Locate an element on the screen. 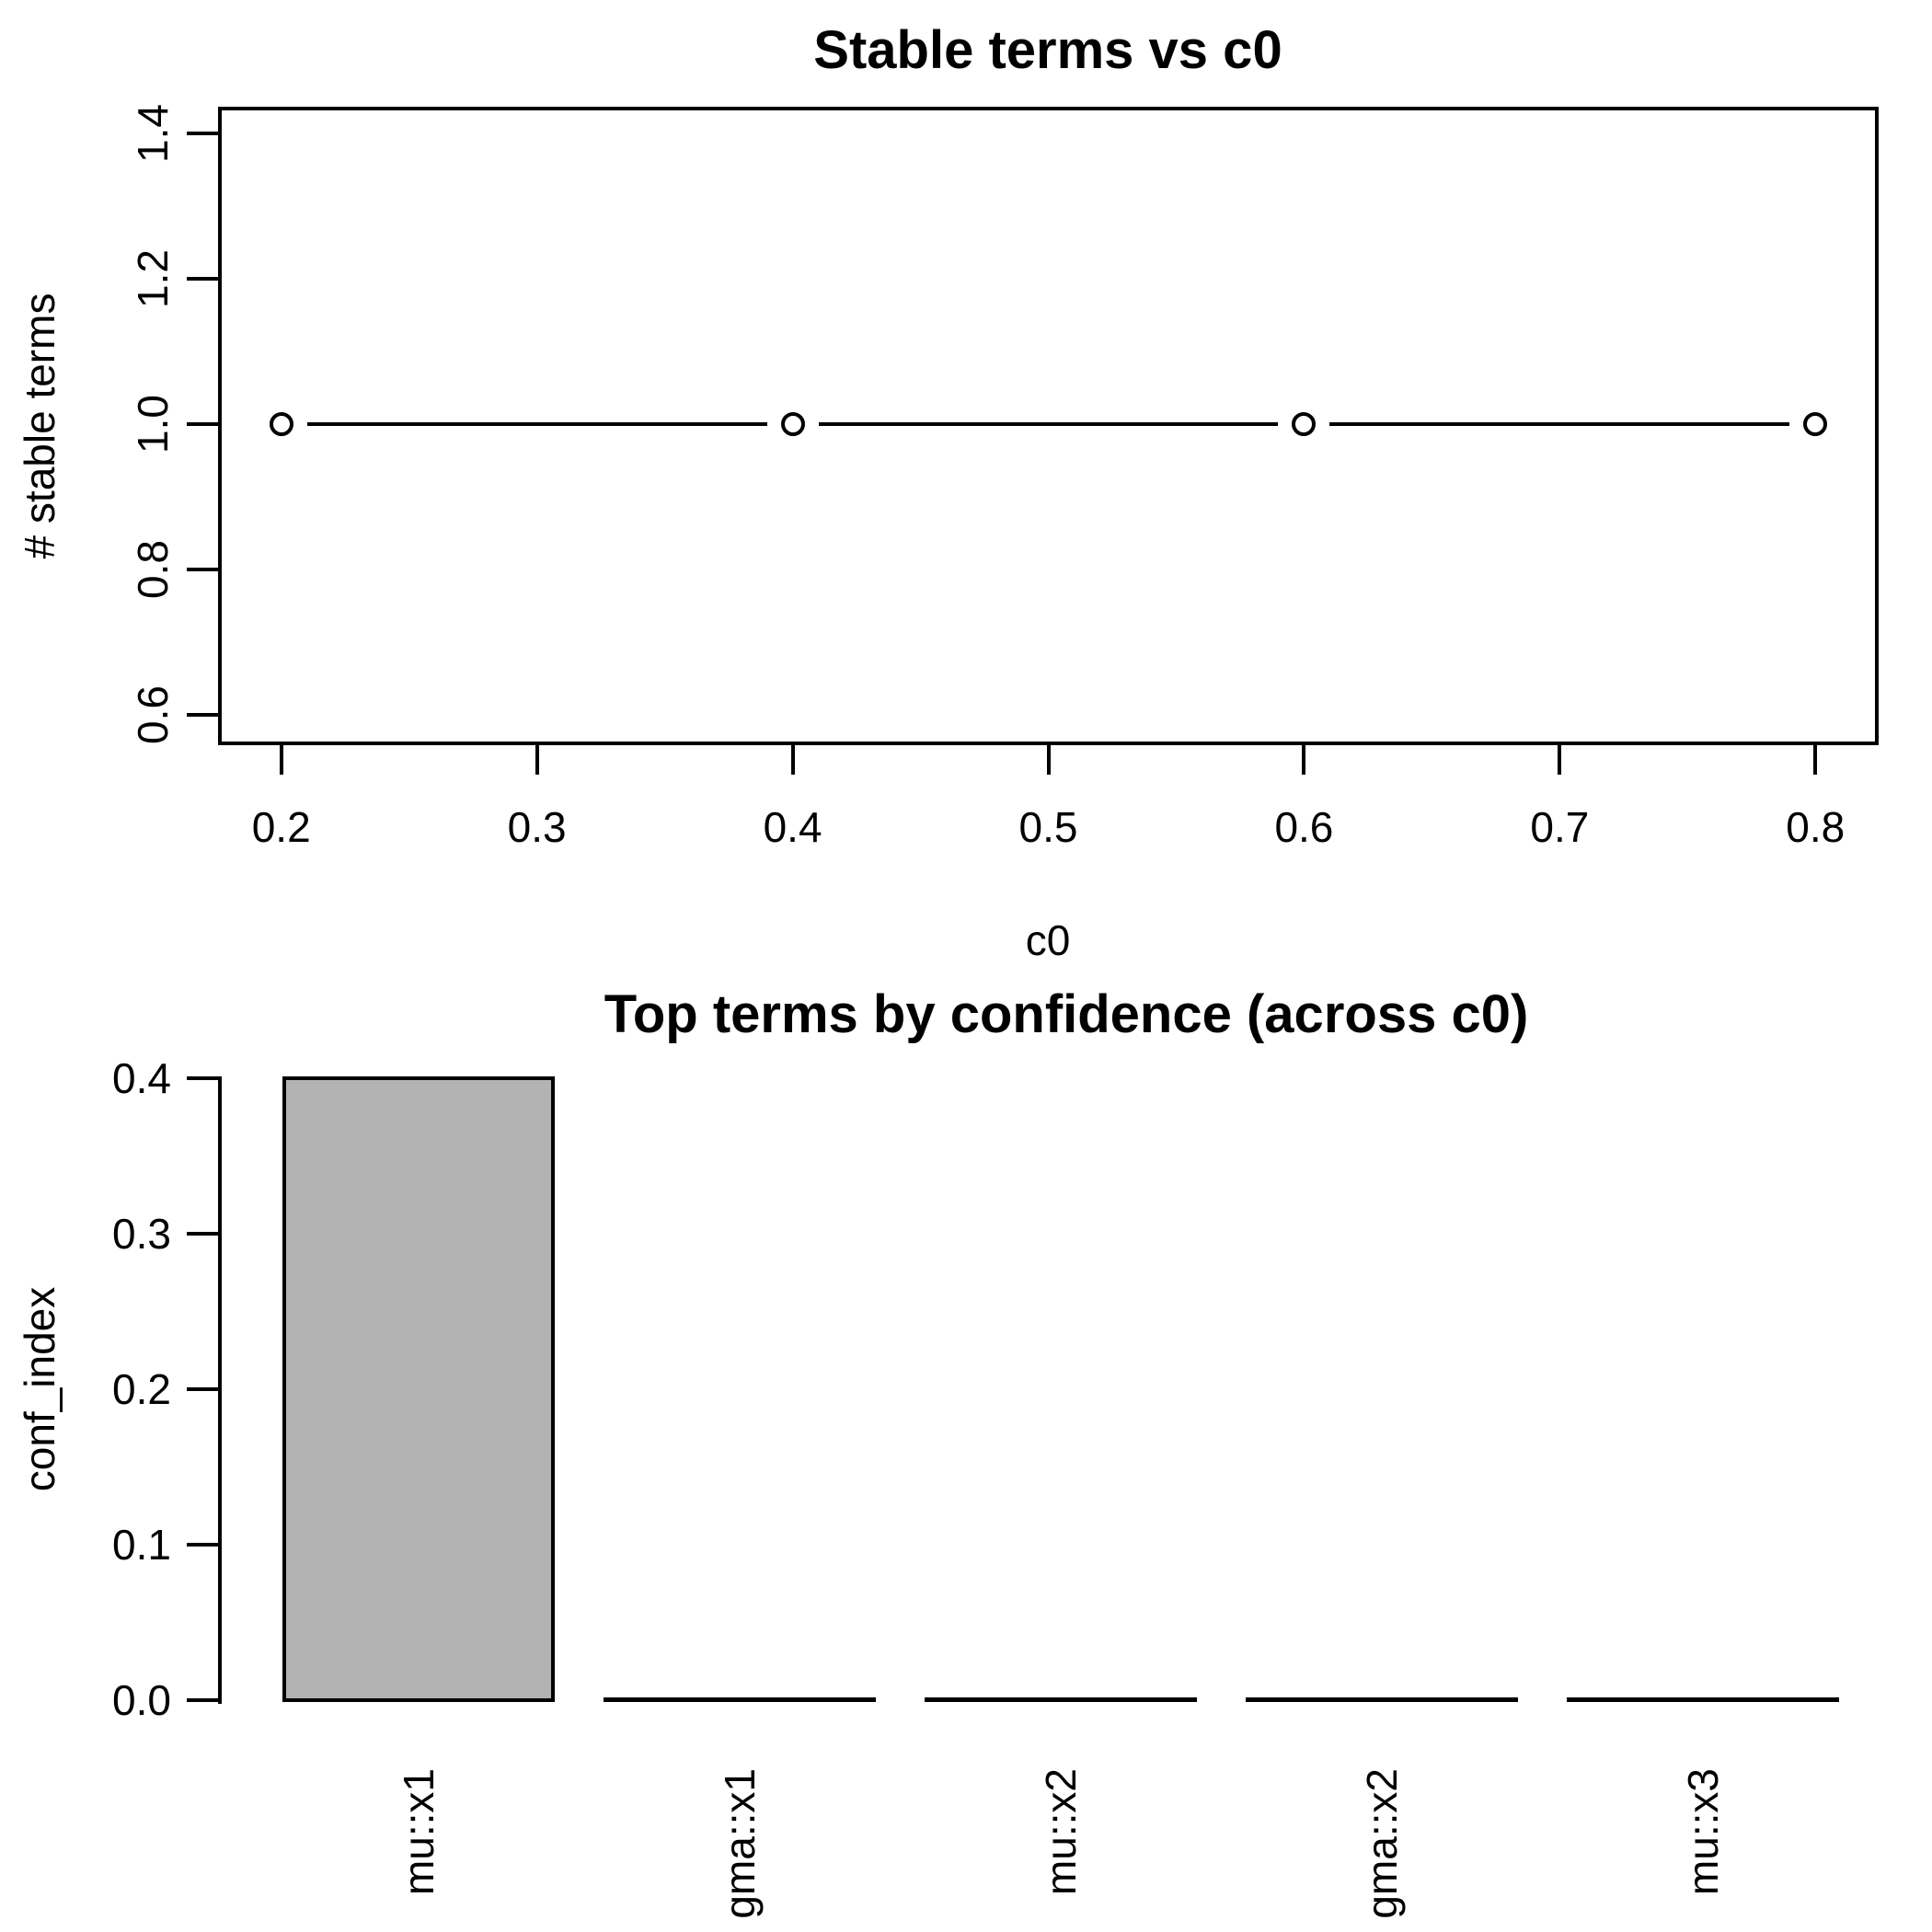 This screenshot has width=1932, height=1932. chart2-y-tick-label: 0.1 is located at coordinates (141, 1545).